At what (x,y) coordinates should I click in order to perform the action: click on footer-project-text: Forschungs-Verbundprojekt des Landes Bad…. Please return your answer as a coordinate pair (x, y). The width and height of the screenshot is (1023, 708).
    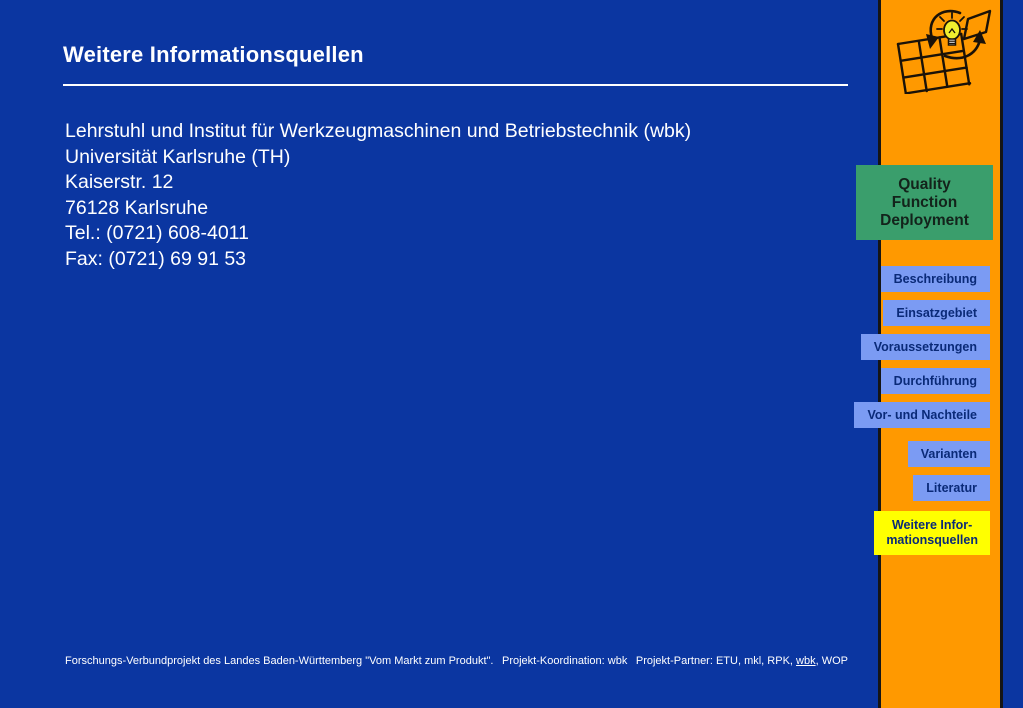
    Looking at the image, I should click on (279, 661).